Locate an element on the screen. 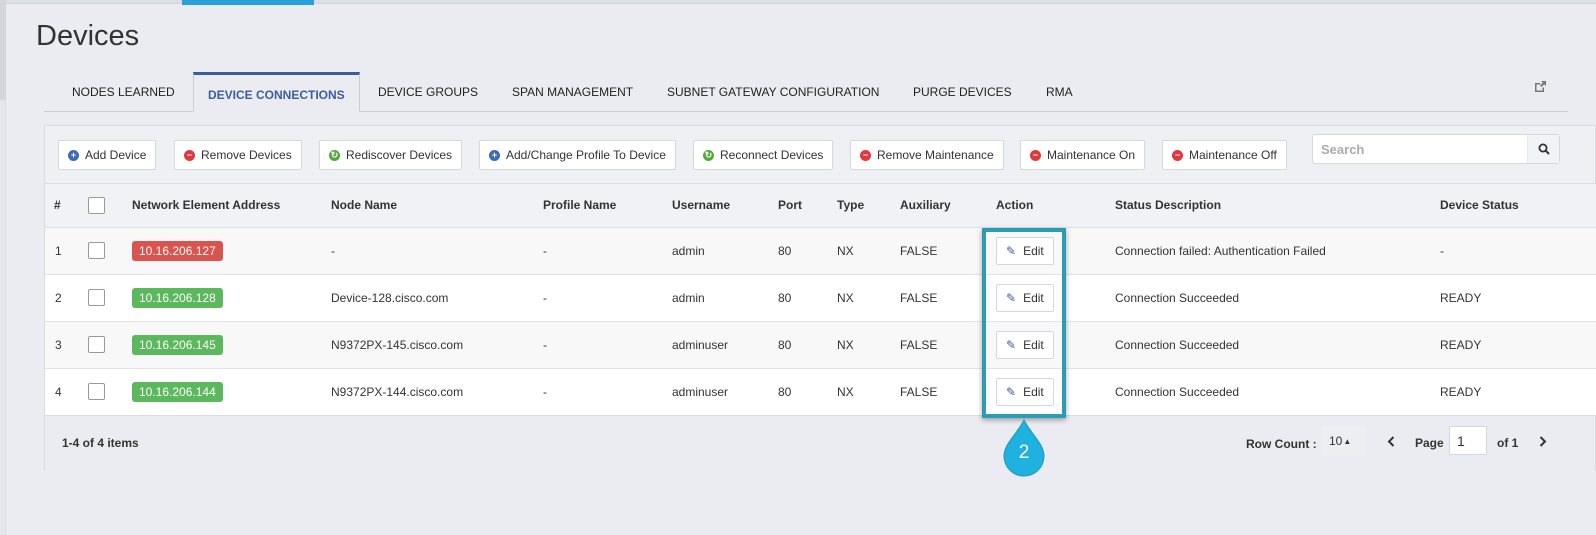  tab-device-connections: DEVICE CONNECTIONS is located at coordinates (276, 92).